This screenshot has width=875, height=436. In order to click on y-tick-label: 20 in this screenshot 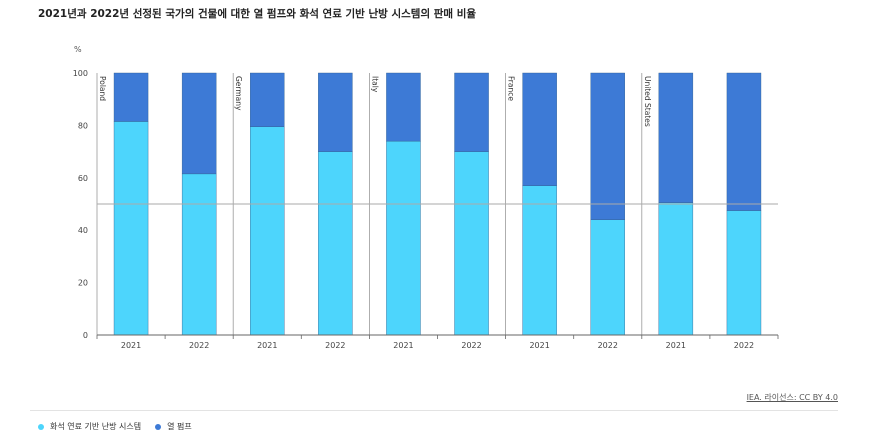, I will do `click(83, 283)`.